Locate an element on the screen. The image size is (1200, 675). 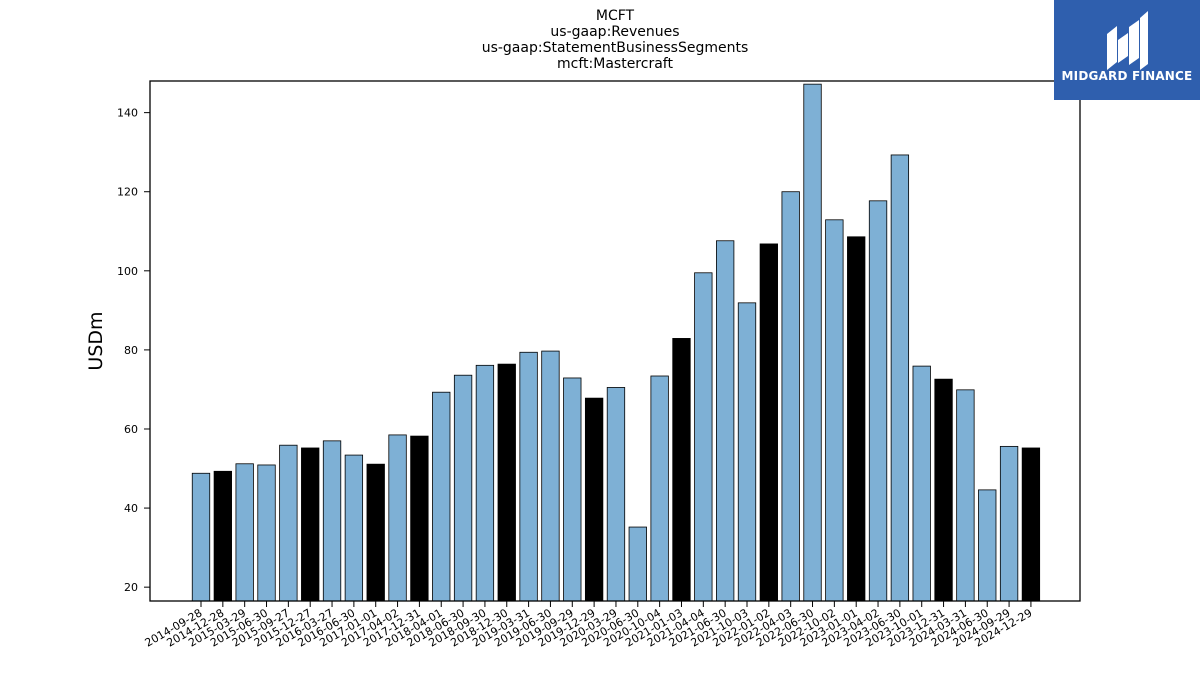
y-tick-label: 100 is located at coordinates (127, 271).